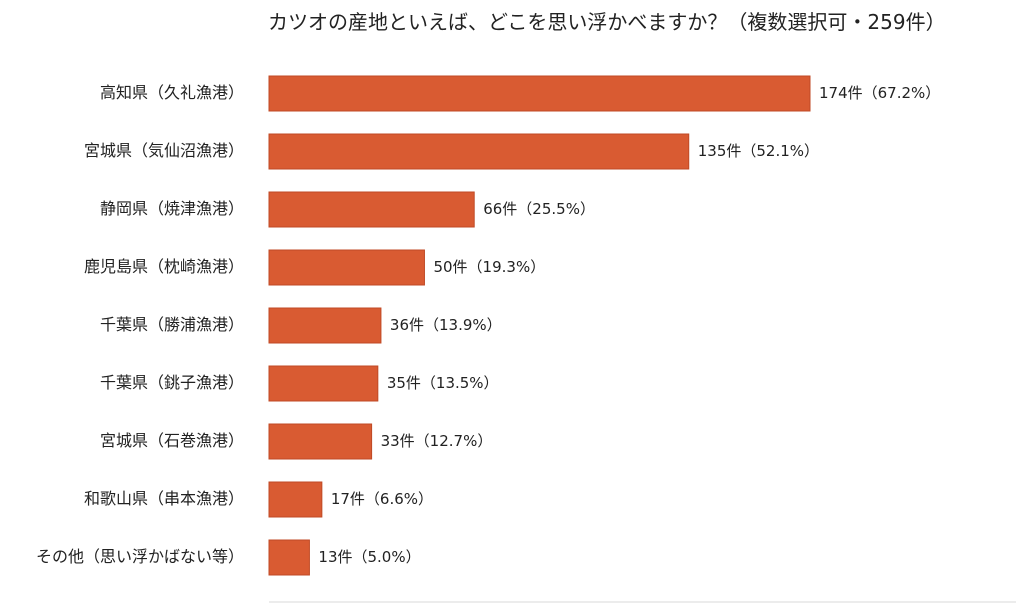  Describe the element at coordinates (172, 382) in the screenshot. I see `category-label: 千葉県（銚子漁港）` at that location.